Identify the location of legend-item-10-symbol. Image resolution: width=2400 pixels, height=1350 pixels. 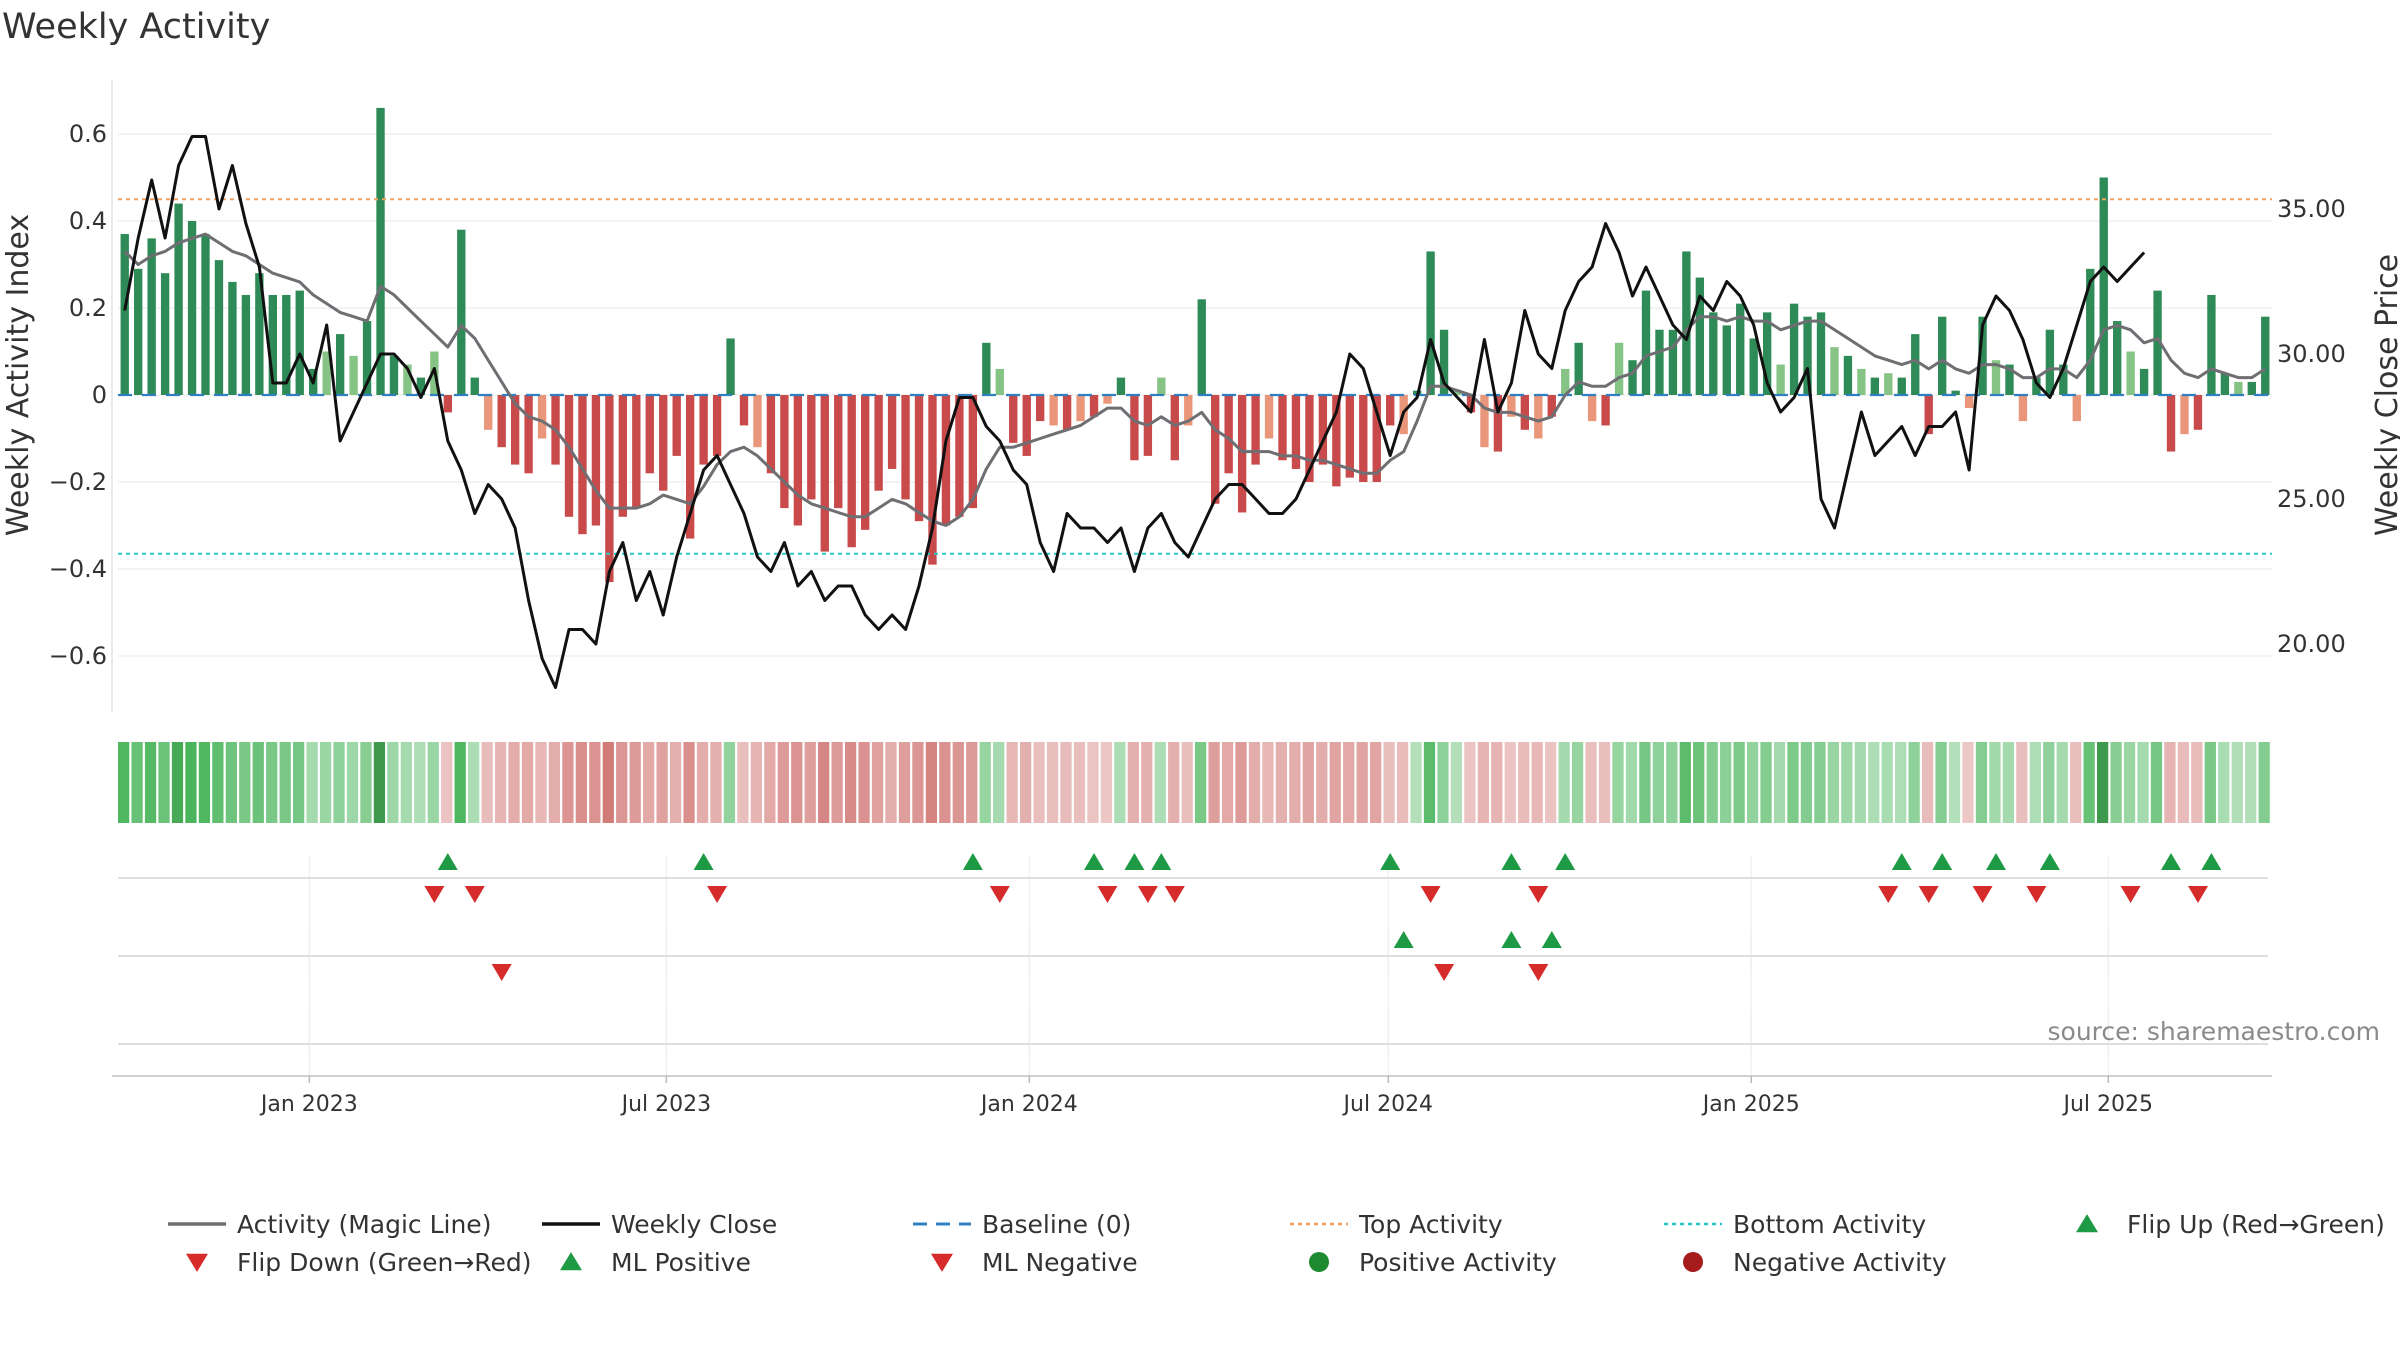
(1693, 1262).